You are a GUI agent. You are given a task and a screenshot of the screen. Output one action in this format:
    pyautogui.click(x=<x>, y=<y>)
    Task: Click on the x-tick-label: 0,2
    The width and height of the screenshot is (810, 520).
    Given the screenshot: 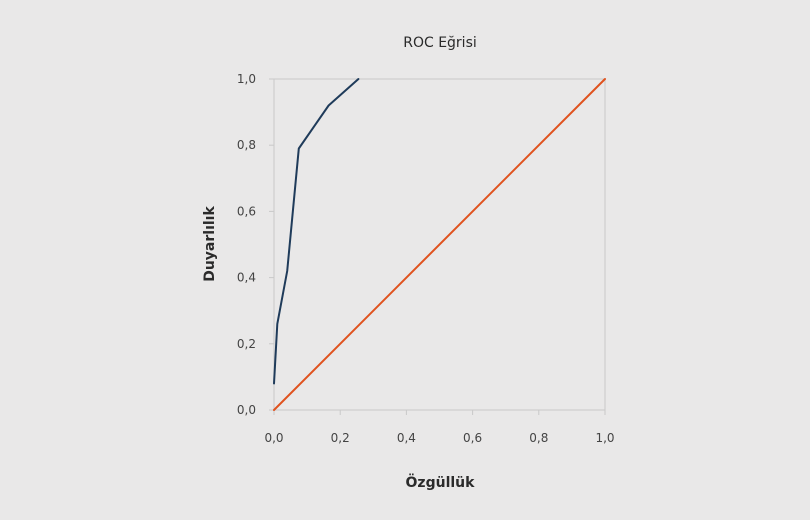 What is the action you would take?
    pyautogui.click(x=340, y=438)
    